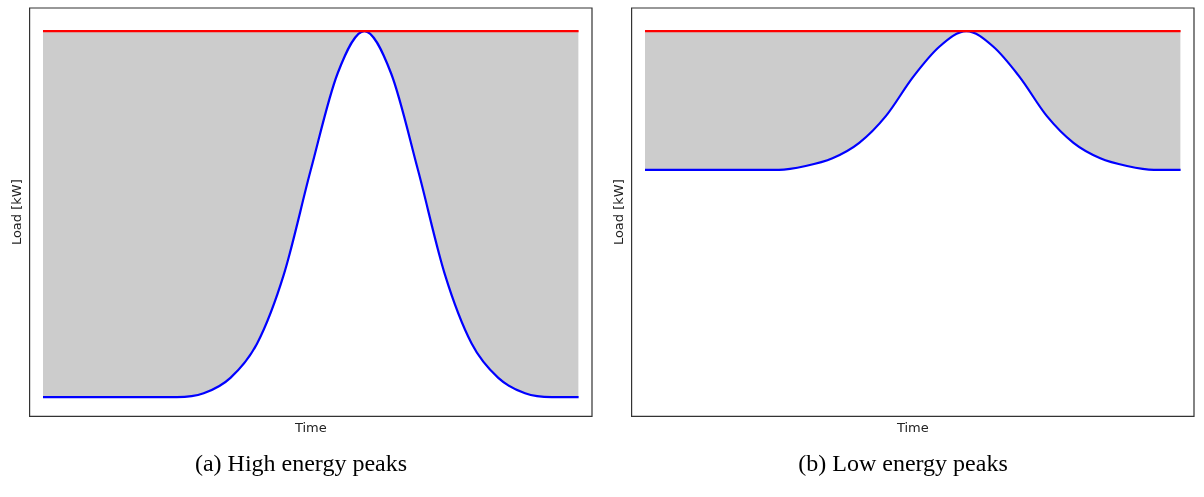  I want to click on text: (a) High energy peaks, so click(301, 463).